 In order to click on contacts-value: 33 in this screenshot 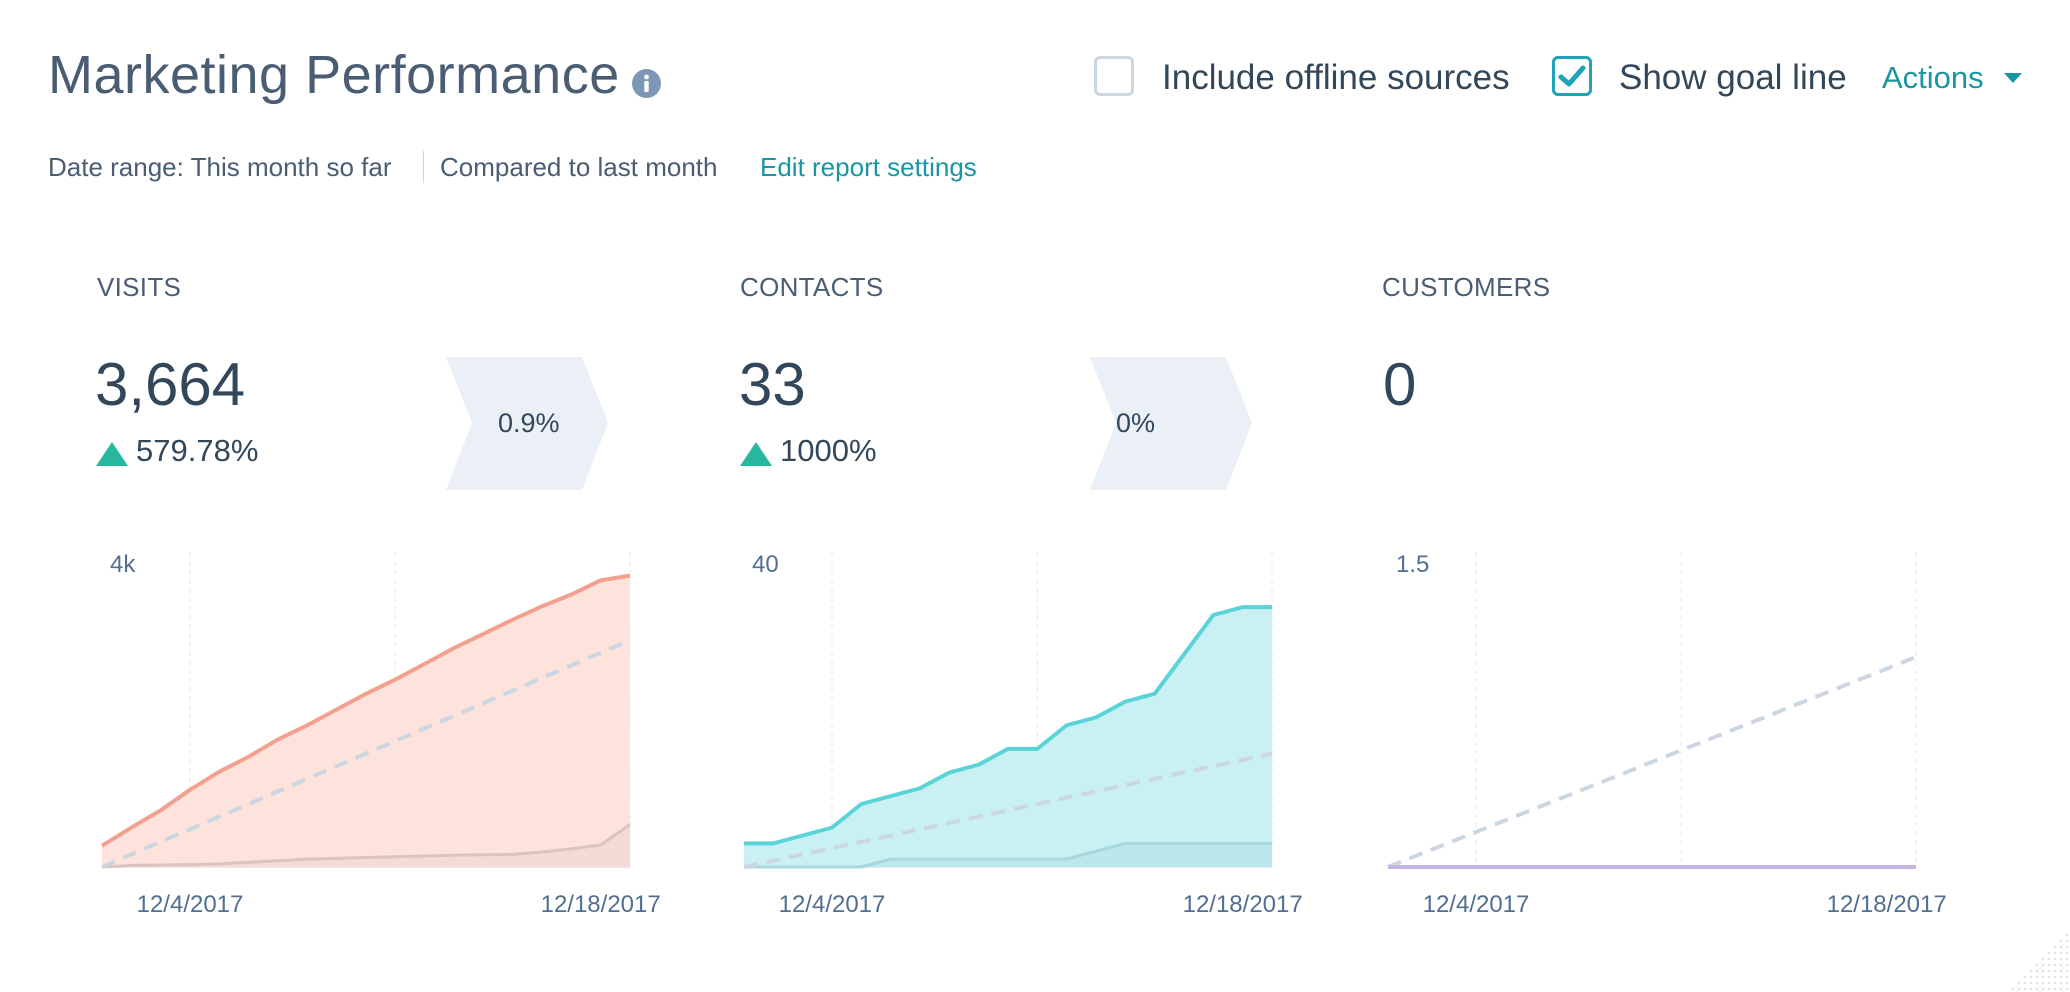, I will do `click(772, 384)`.